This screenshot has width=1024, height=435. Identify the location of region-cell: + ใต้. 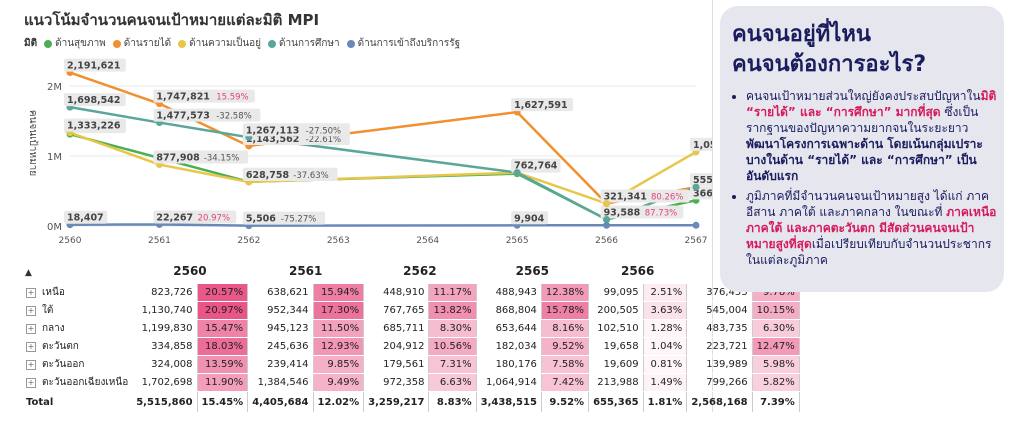
(78, 310).